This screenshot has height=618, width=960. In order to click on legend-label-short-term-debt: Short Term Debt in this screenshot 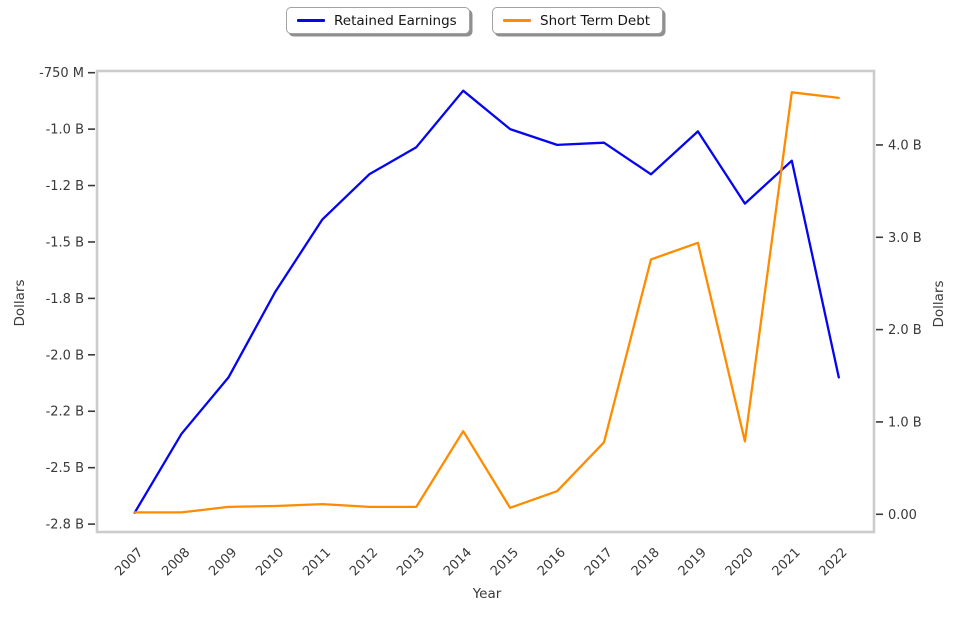, I will do `click(595, 20)`.